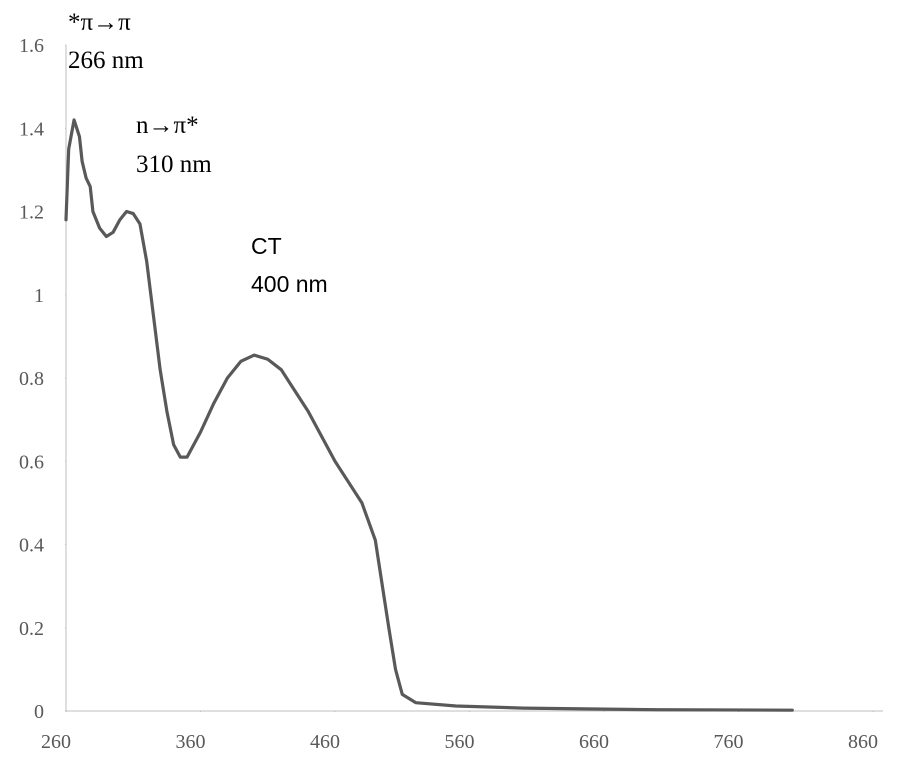 The height and width of the screenshot is (759, 907). What do you see at coordinates (289, 284) in the screenshot?
I see `annotation: 400 nm` at bounding box center [289, 284].